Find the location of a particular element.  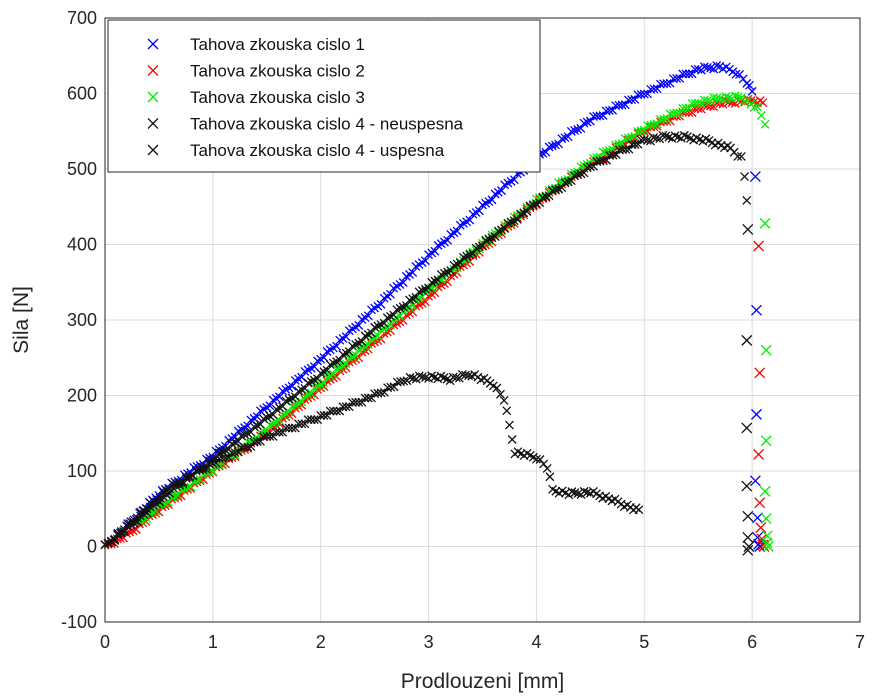

x-tick-label: 6 is located at coordinates (752, 642).